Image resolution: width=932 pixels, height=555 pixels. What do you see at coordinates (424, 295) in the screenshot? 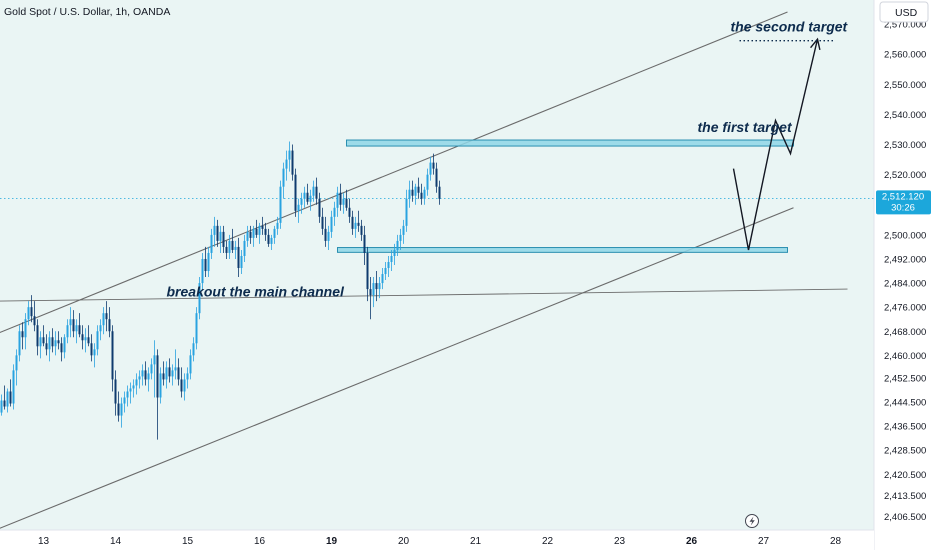
I see `main-channel-line` at bounding box center [424, 295].